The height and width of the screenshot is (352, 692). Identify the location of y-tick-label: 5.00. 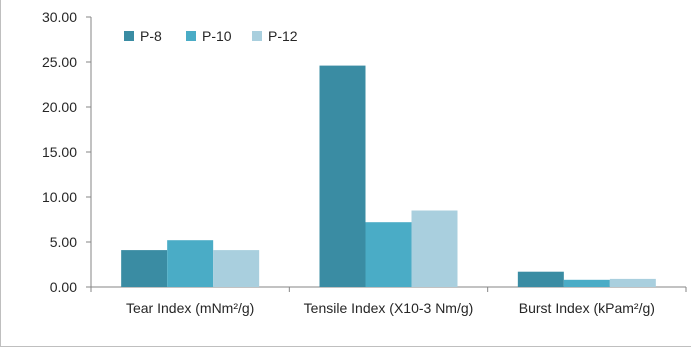
(63, 242).